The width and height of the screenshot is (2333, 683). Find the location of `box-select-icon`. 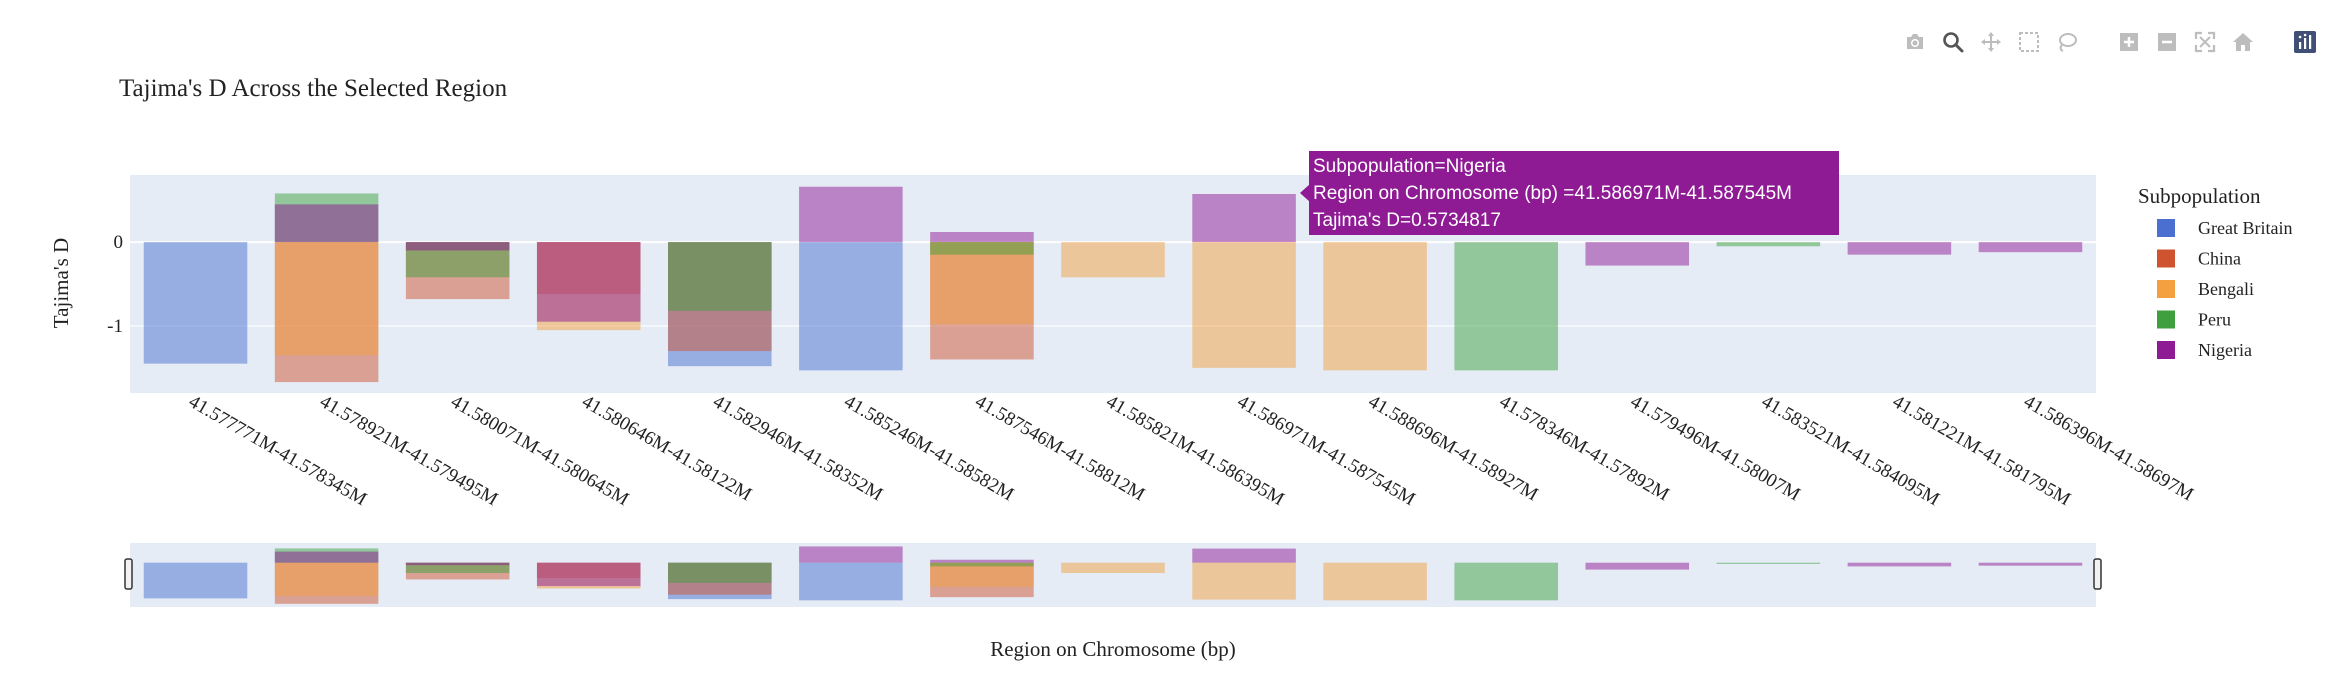

box-select-icon is located at coordinates (2029, 42).